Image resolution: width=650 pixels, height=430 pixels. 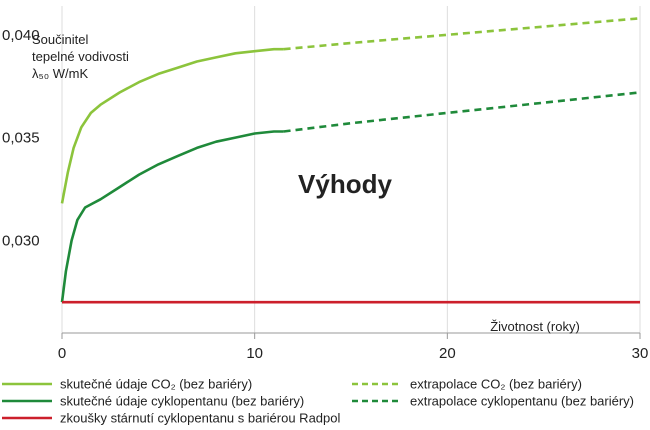 I want to click on legend-label: extrapolace cyklopentanu (bez bariéry), so click(x=522, y=401).